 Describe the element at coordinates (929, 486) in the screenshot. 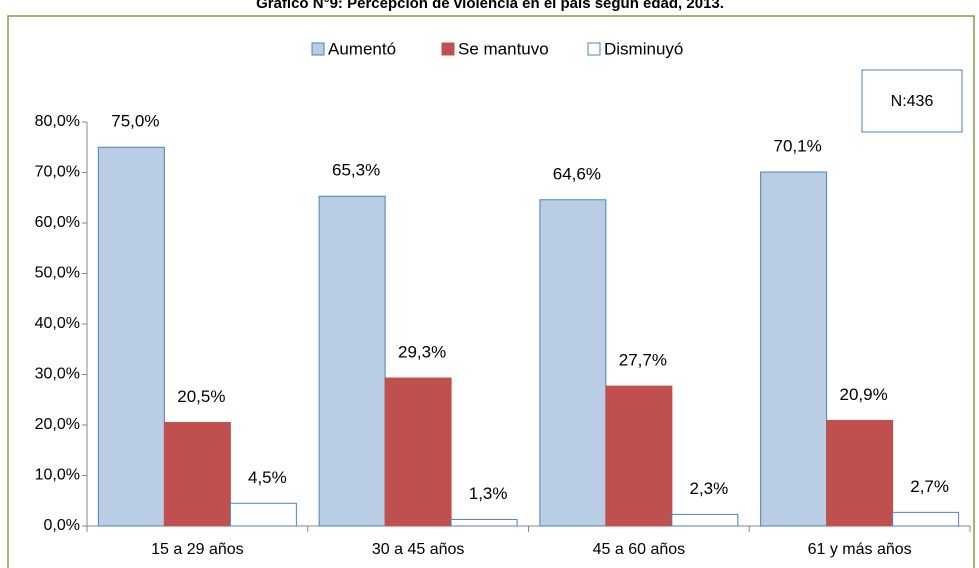

I see `data-label: 2,7%` at that location.